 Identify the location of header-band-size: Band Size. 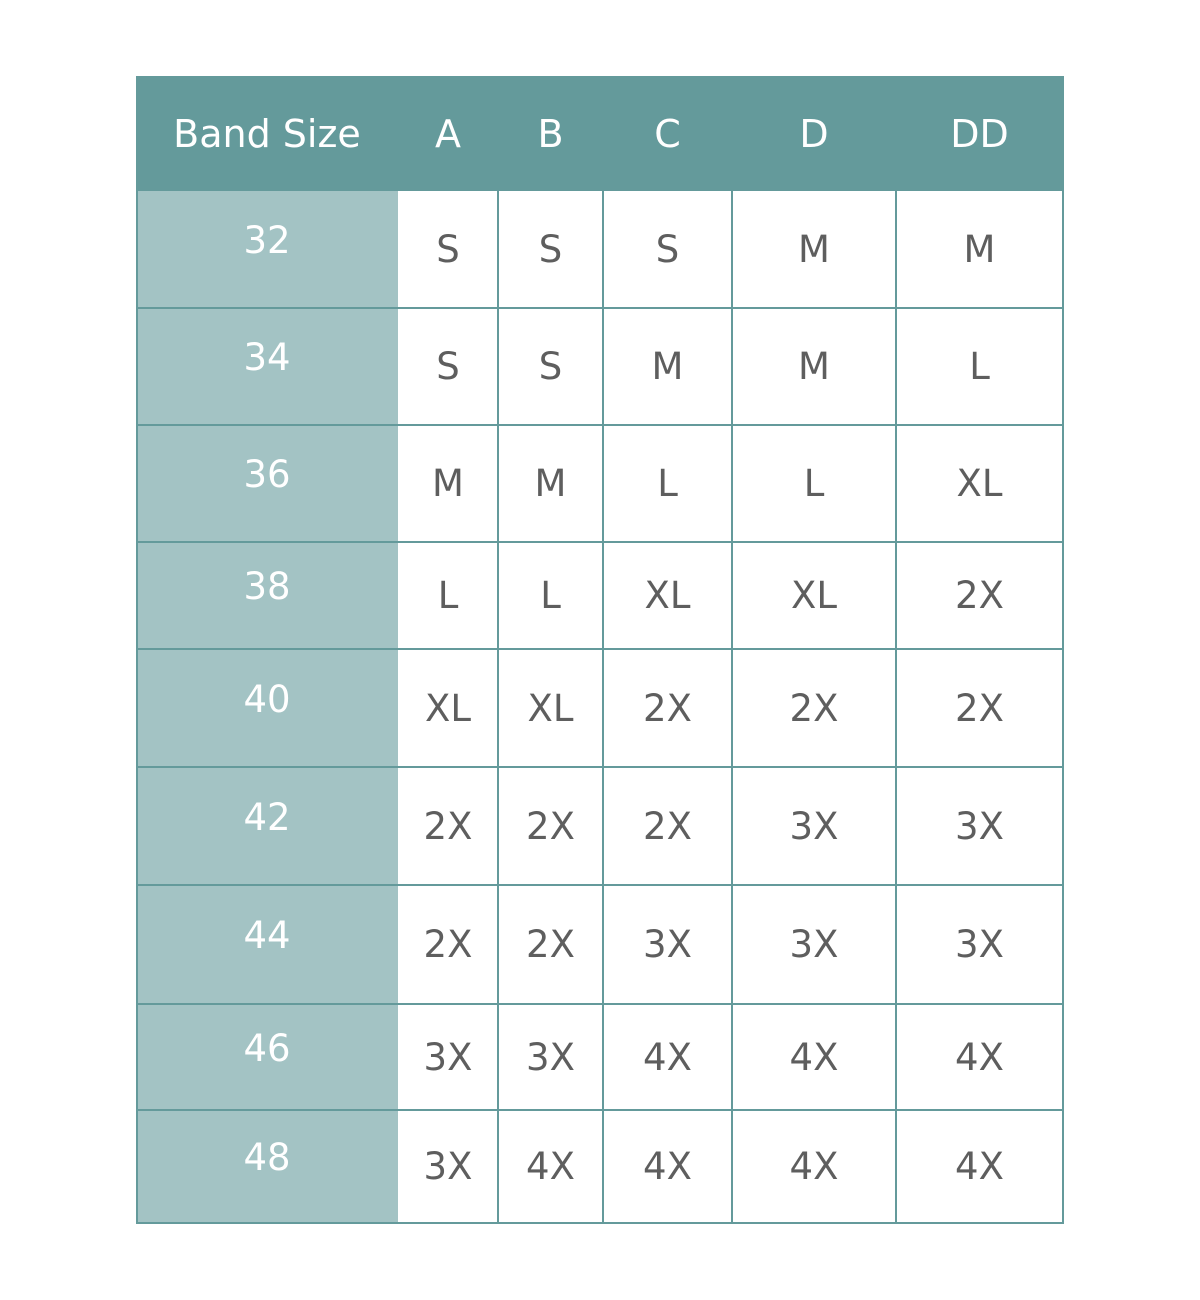
(267, 133).